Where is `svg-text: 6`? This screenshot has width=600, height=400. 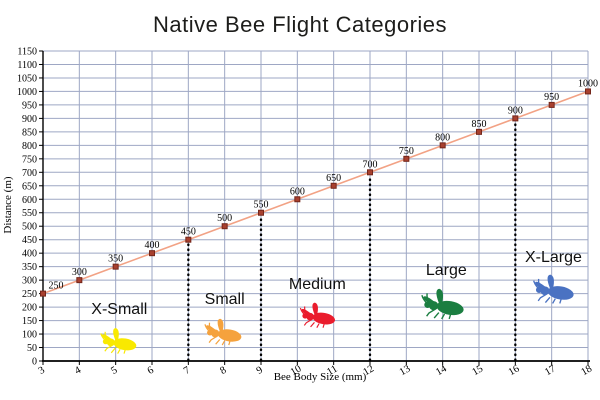 svg-text: 6 is located at coordinates (151, 371).